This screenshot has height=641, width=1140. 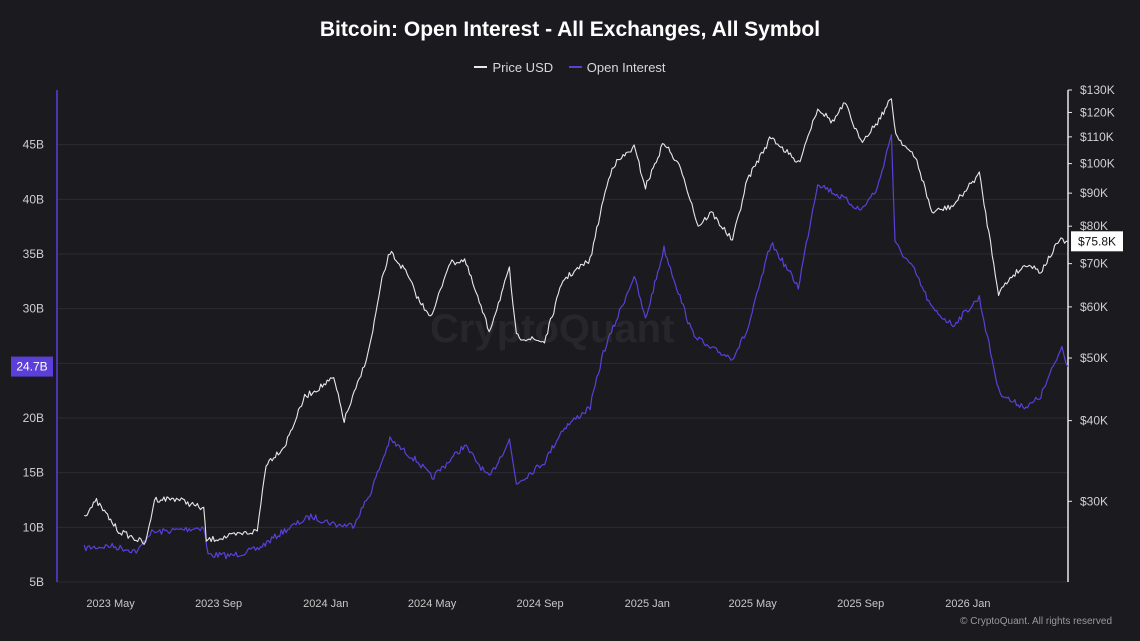 I want to click on left-axis-tick-label: 10B, so click(x=33, y=527).